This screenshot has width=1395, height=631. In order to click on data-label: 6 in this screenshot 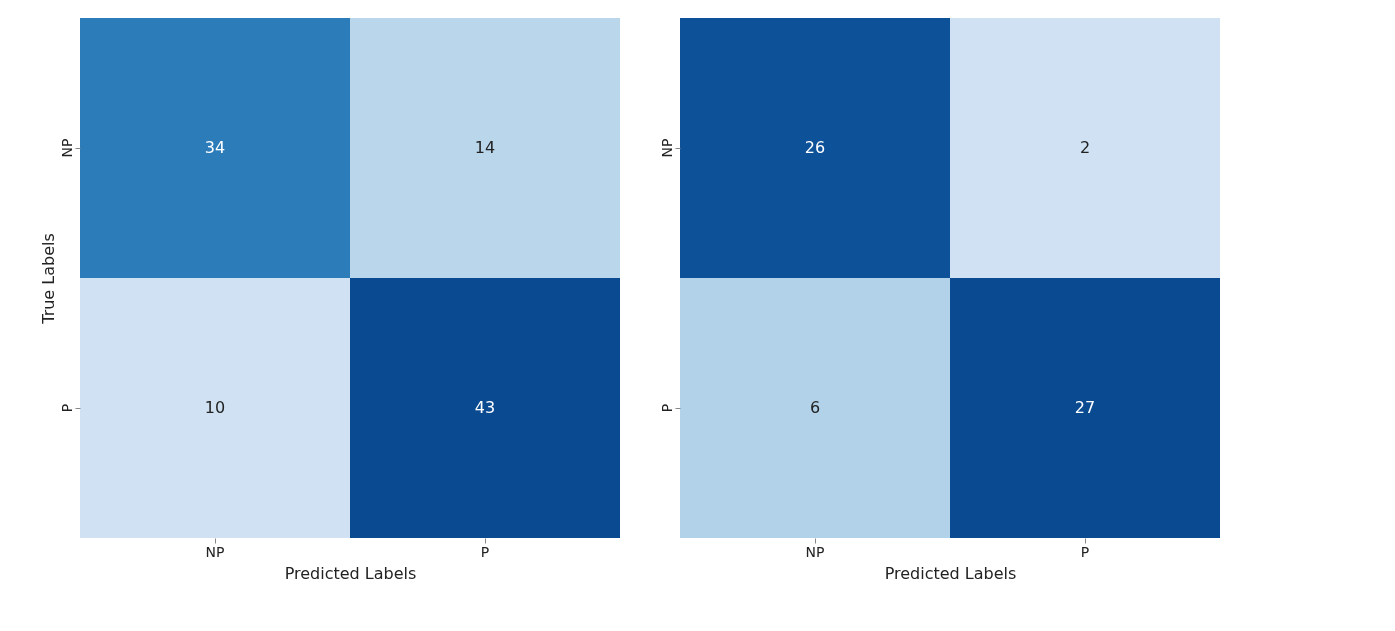, I will do `click(815, 407)`.